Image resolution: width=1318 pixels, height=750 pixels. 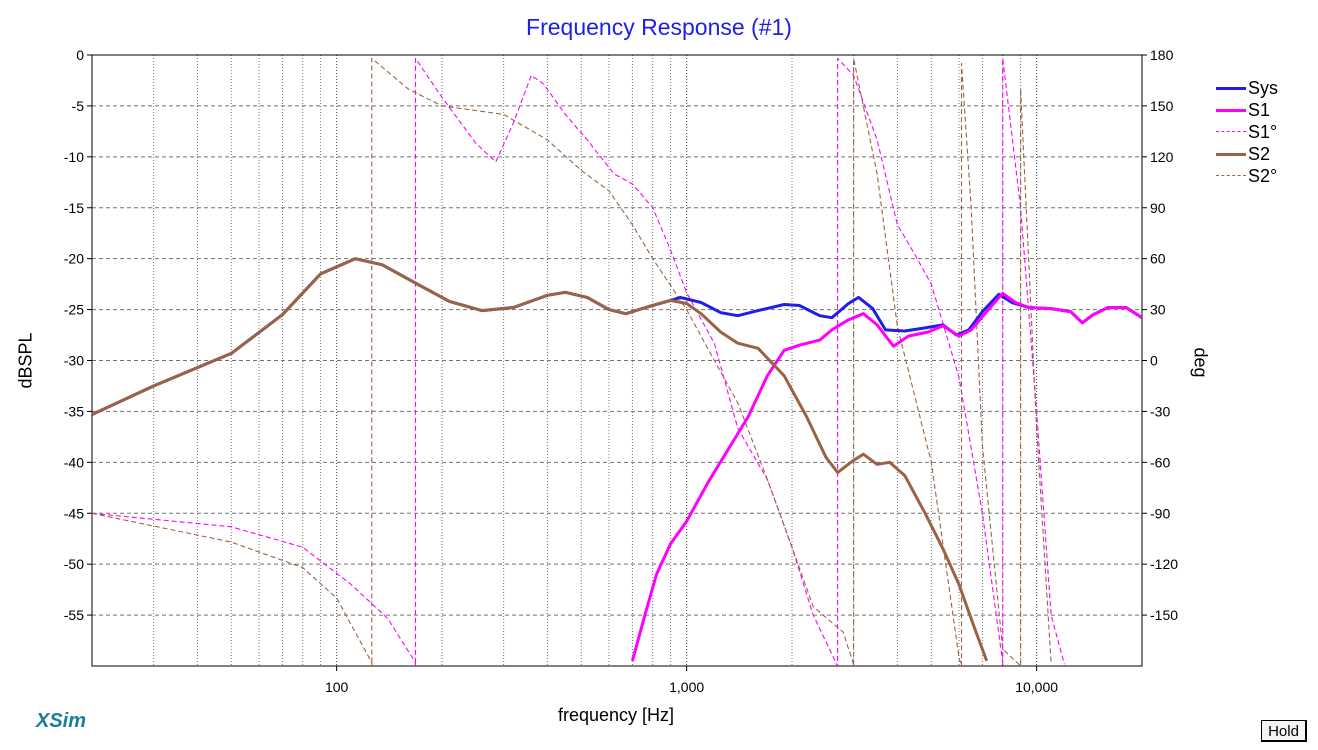 I want to click on legend-item: S1, so click(x=1264, y=110).